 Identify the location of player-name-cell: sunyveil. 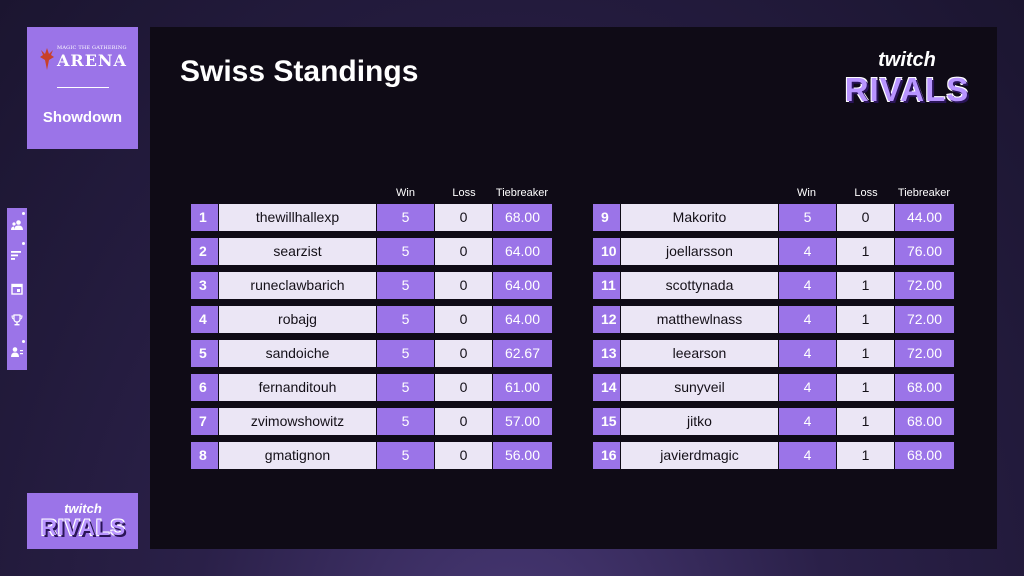
(699, 387).